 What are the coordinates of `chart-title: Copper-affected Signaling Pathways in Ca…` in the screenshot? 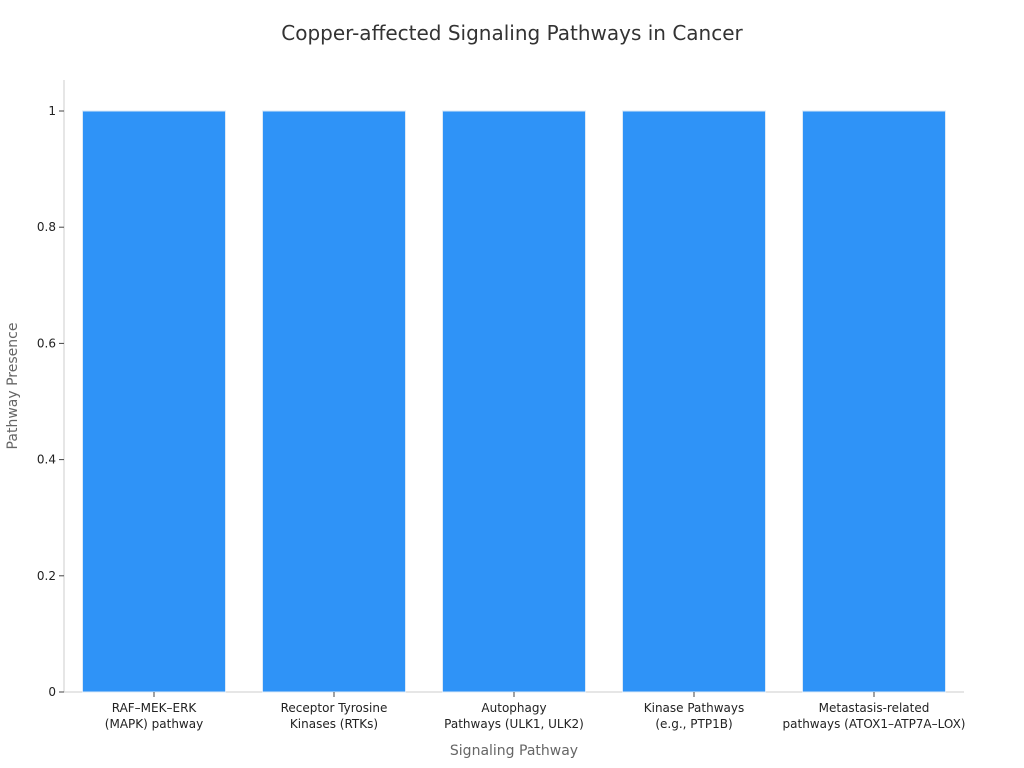 It's located at (512, 33).